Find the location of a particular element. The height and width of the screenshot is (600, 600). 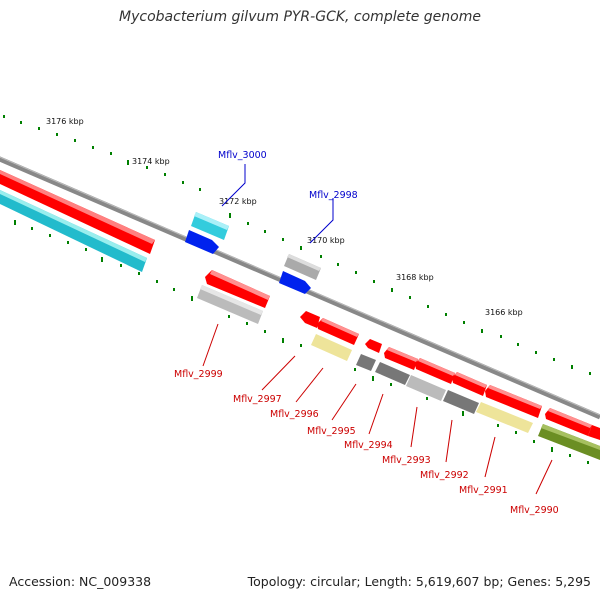

accession-label: Accession: NC_009338 is located at coordinates (80, 581).